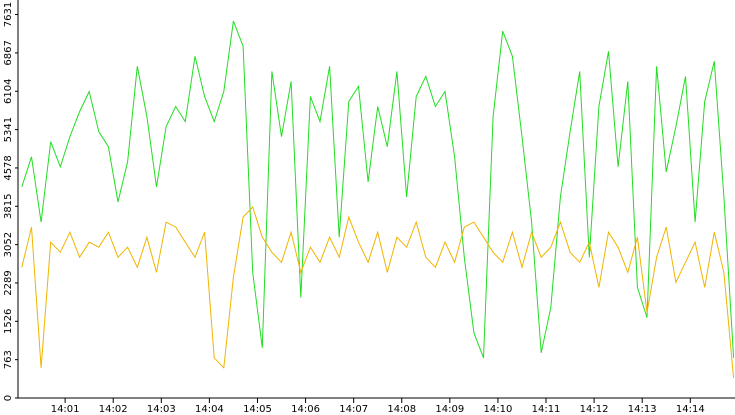 This screenshot has width=735, height=415. Describe the element at coordinates (594, 409) in the screenshot. I see `x-tick-label: 14:12` at that location.